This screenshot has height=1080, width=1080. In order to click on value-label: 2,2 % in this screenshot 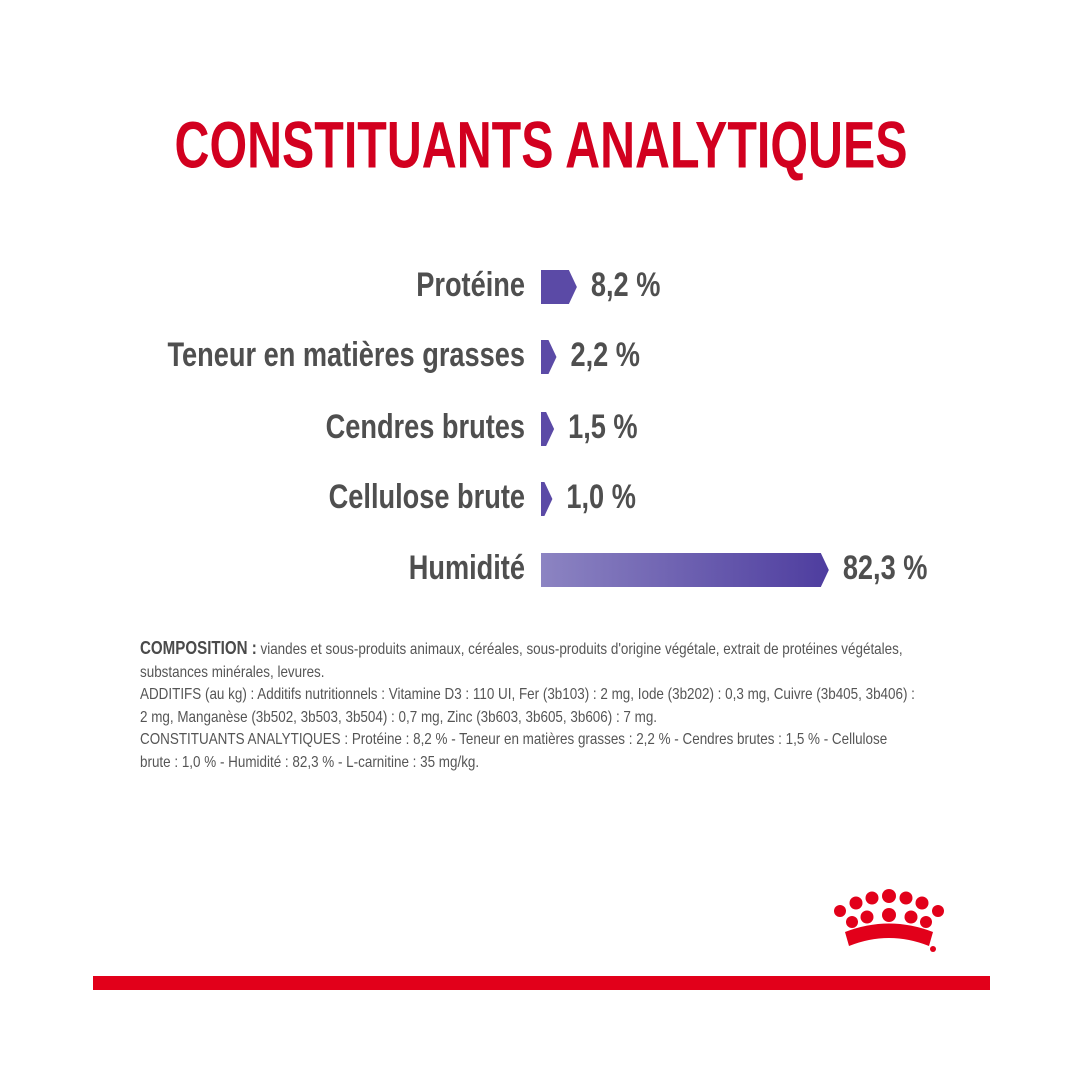, I will do `click(605, 354)`.